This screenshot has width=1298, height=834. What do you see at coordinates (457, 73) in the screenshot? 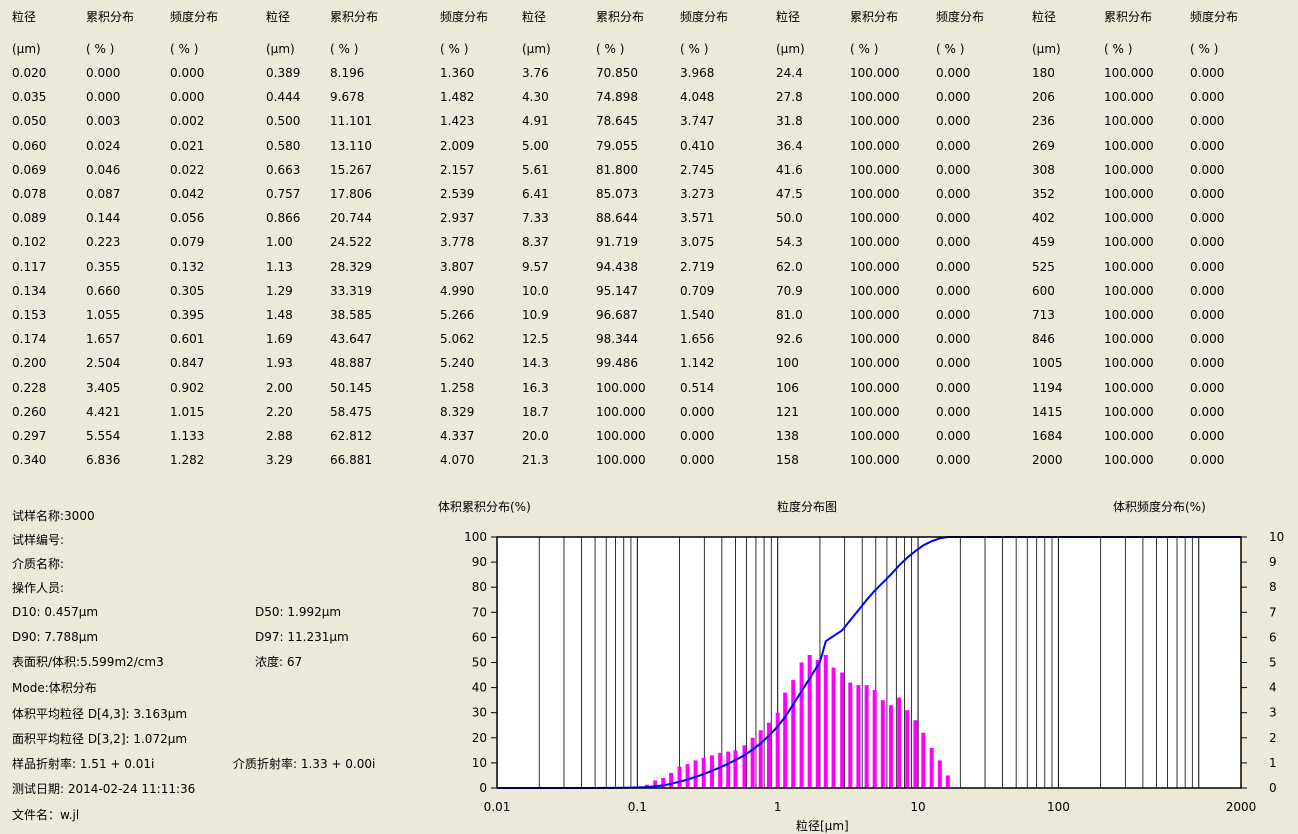
I see `table-cell: 1.360` at bounding box center [457, 73].